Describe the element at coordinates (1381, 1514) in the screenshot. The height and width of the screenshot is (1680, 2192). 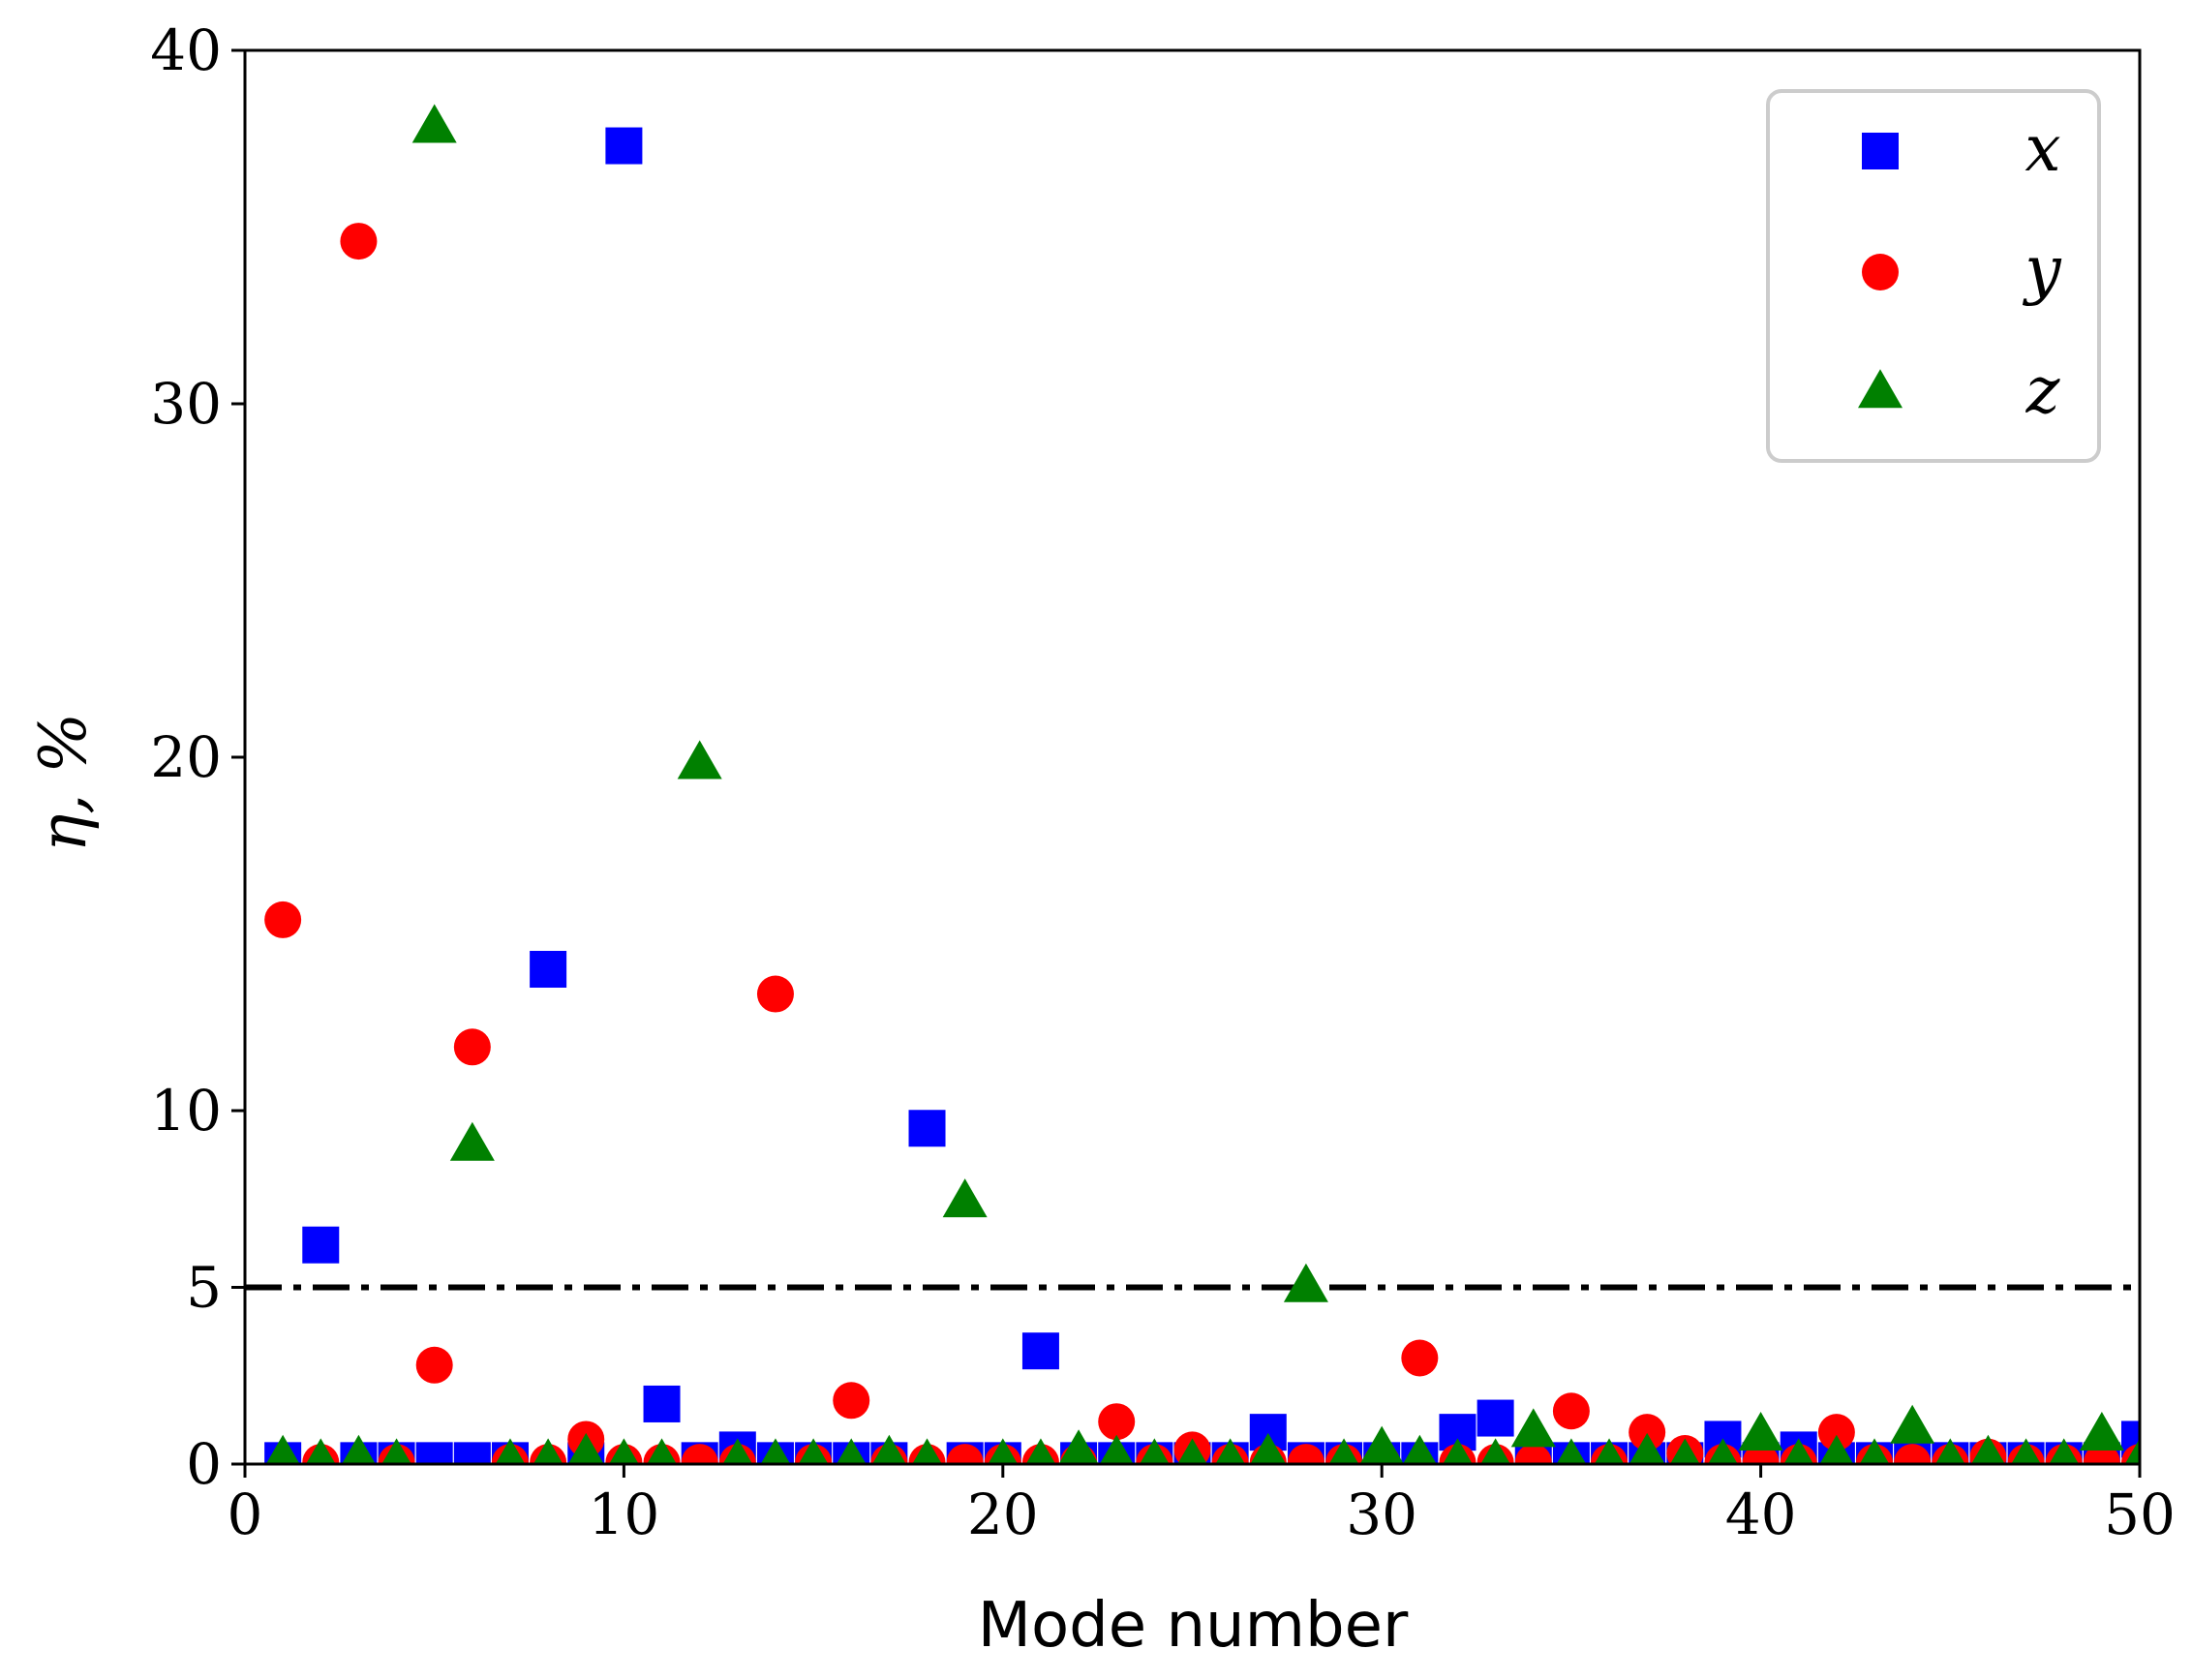
I see `x-tick-label: 30` at that location.